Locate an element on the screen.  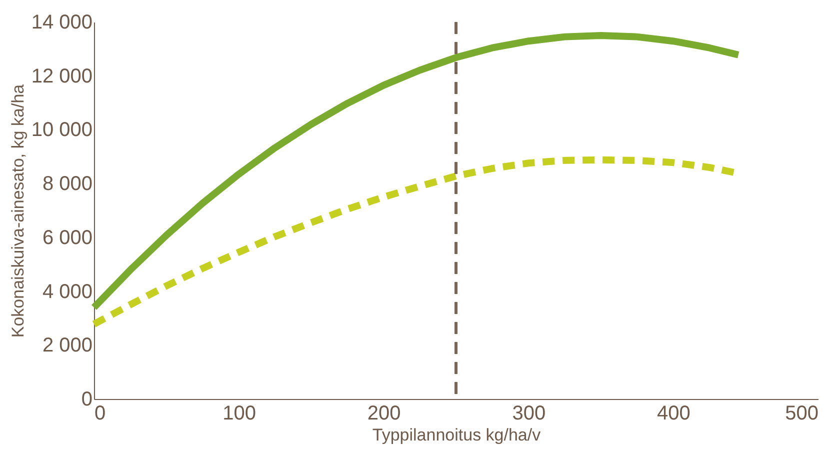
x-tick-label: 100 is located at coordinates (239, 413).